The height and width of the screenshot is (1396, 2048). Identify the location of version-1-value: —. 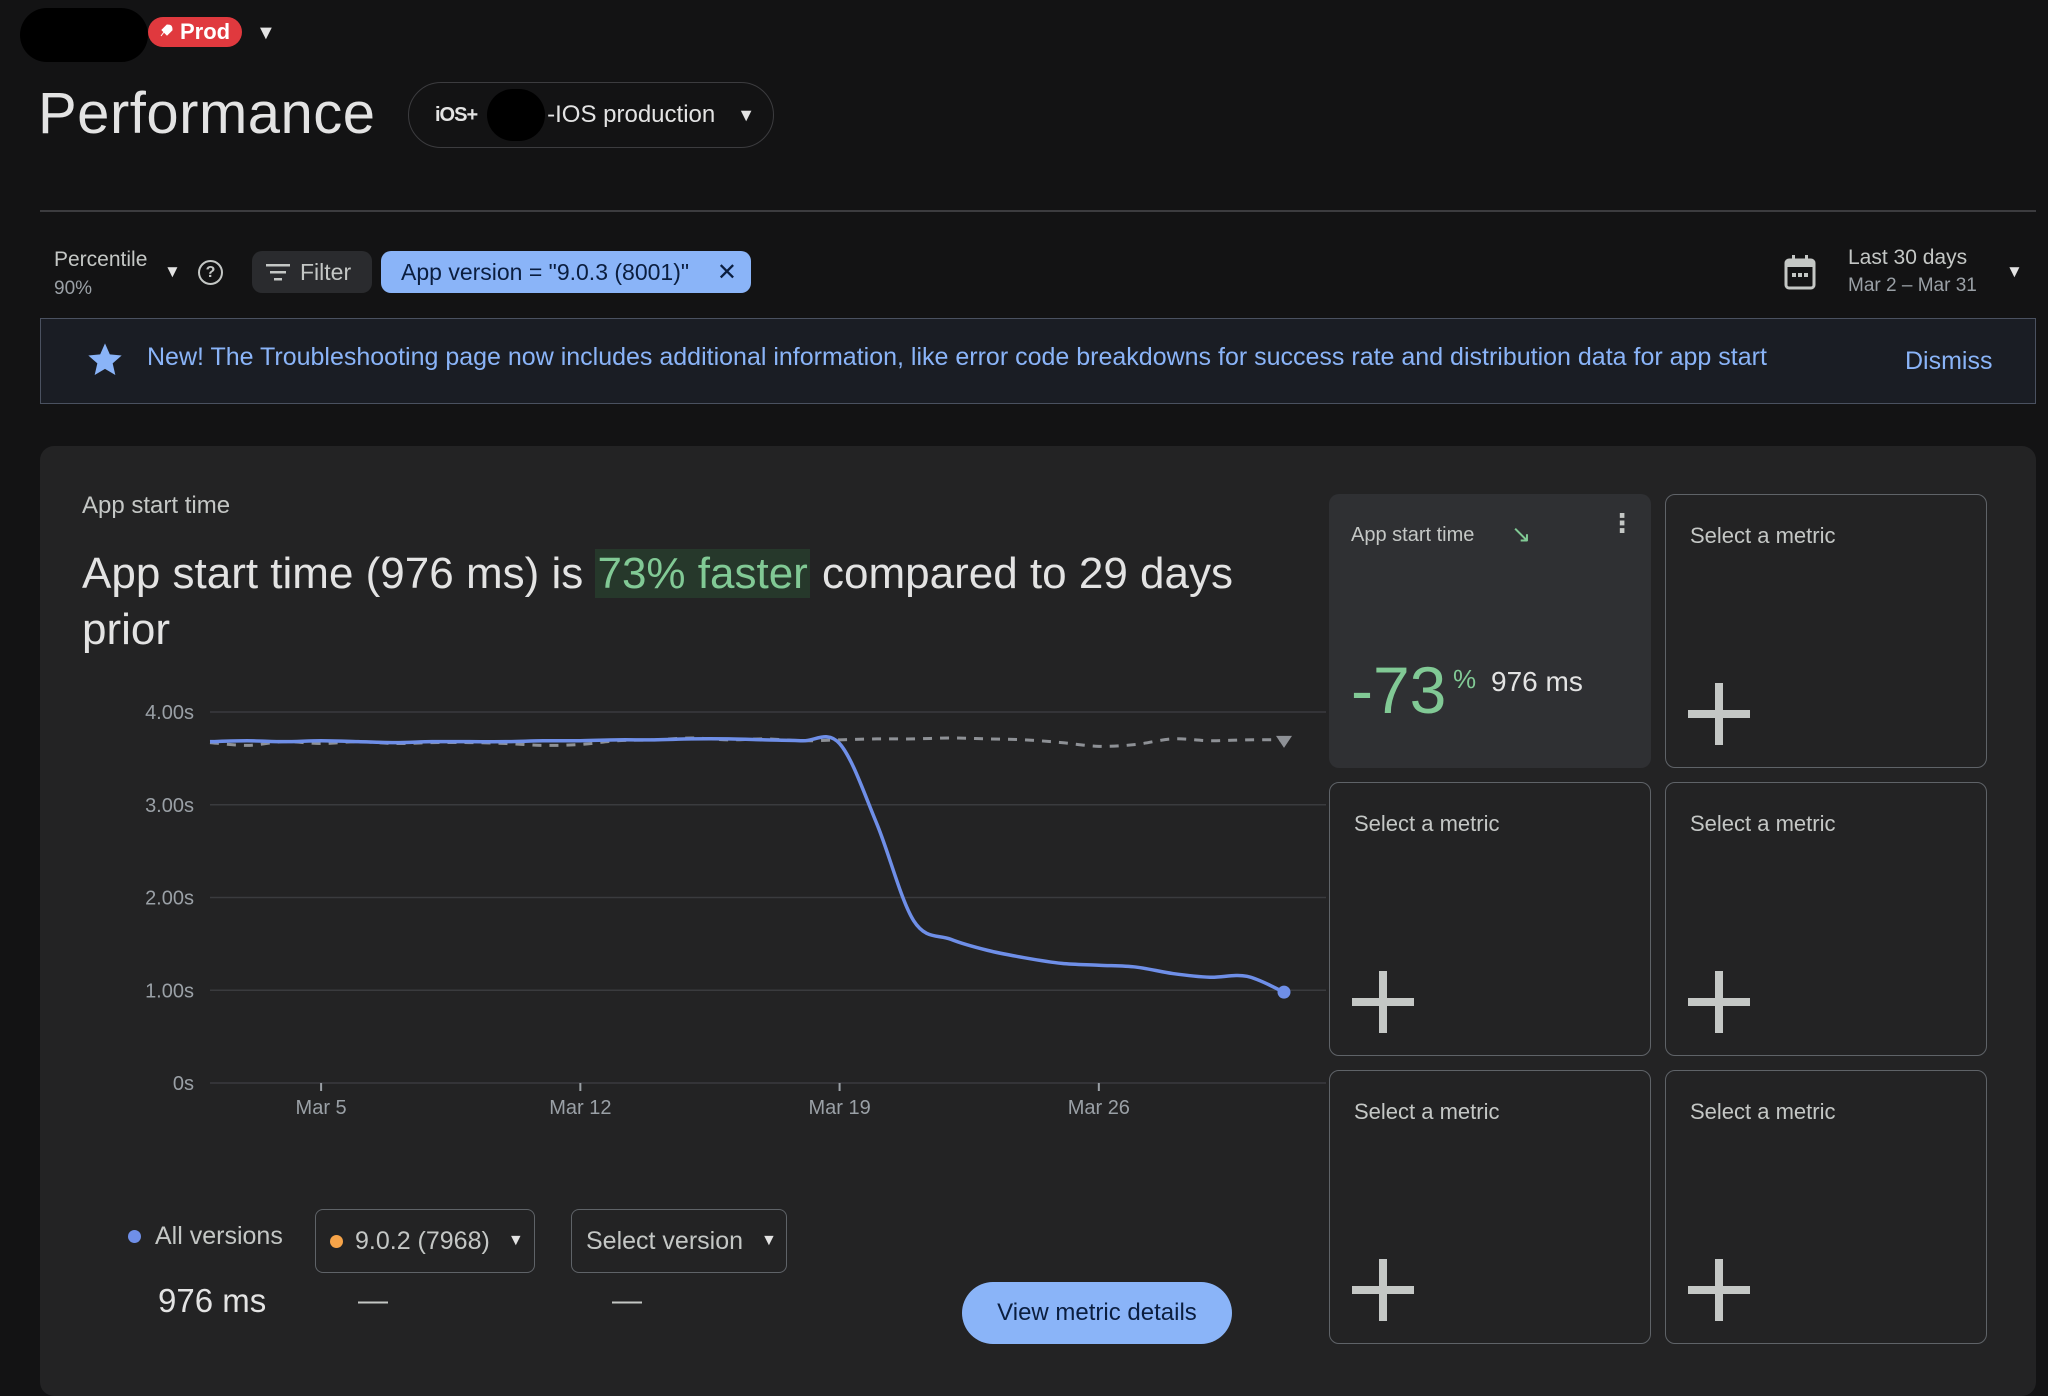
(373, 1300).